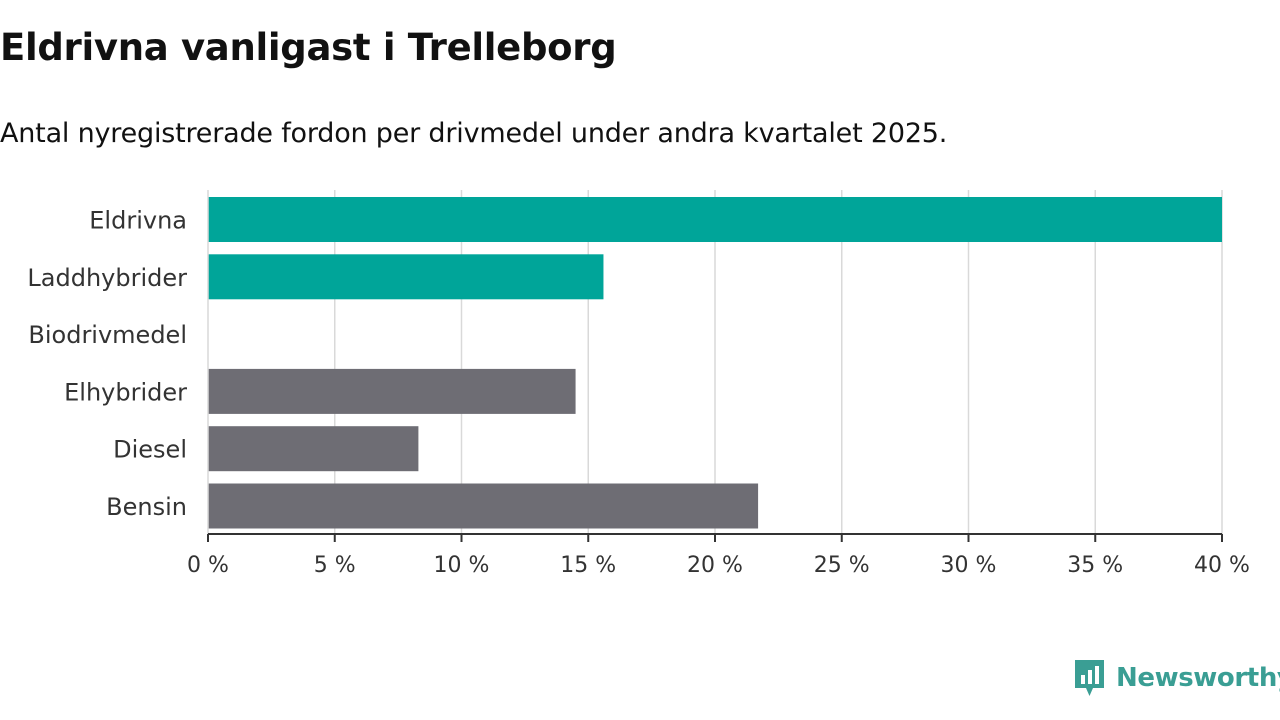 The width and height of the screenshot is (1280, 720). I want to click on x-tick-label-5: 25 %, so click(842, 565).